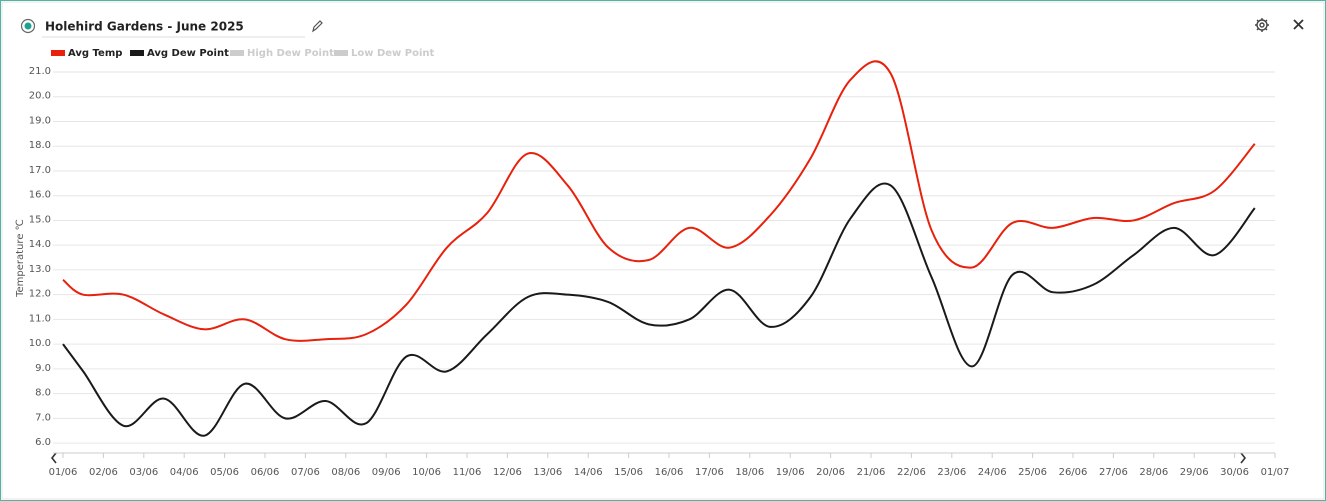 The height and width of the screenshot is (501, 1326). Describe the element at coordinates (265, 472) in the screenshot. I see `x-tick-label: 06/06` at that location.